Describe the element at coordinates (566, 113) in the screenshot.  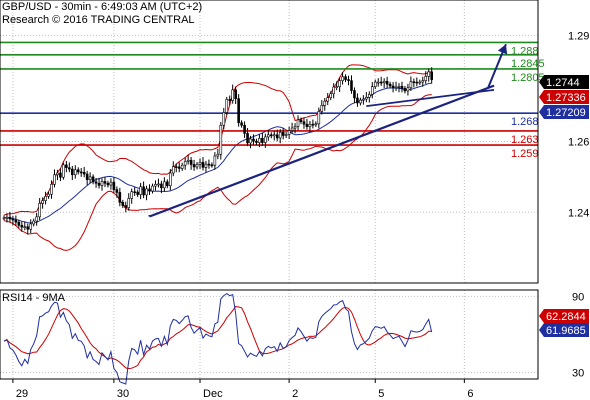
I see `price-tag-blue-text: 1.27209` at that location.